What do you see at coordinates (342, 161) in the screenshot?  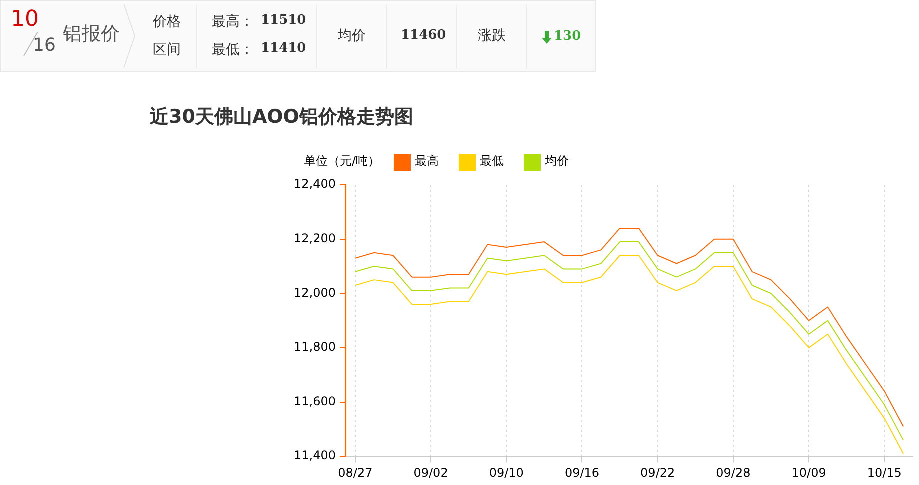 I see `y-axis-title: 单位（元/吨）` at bounding box center [342, 161].